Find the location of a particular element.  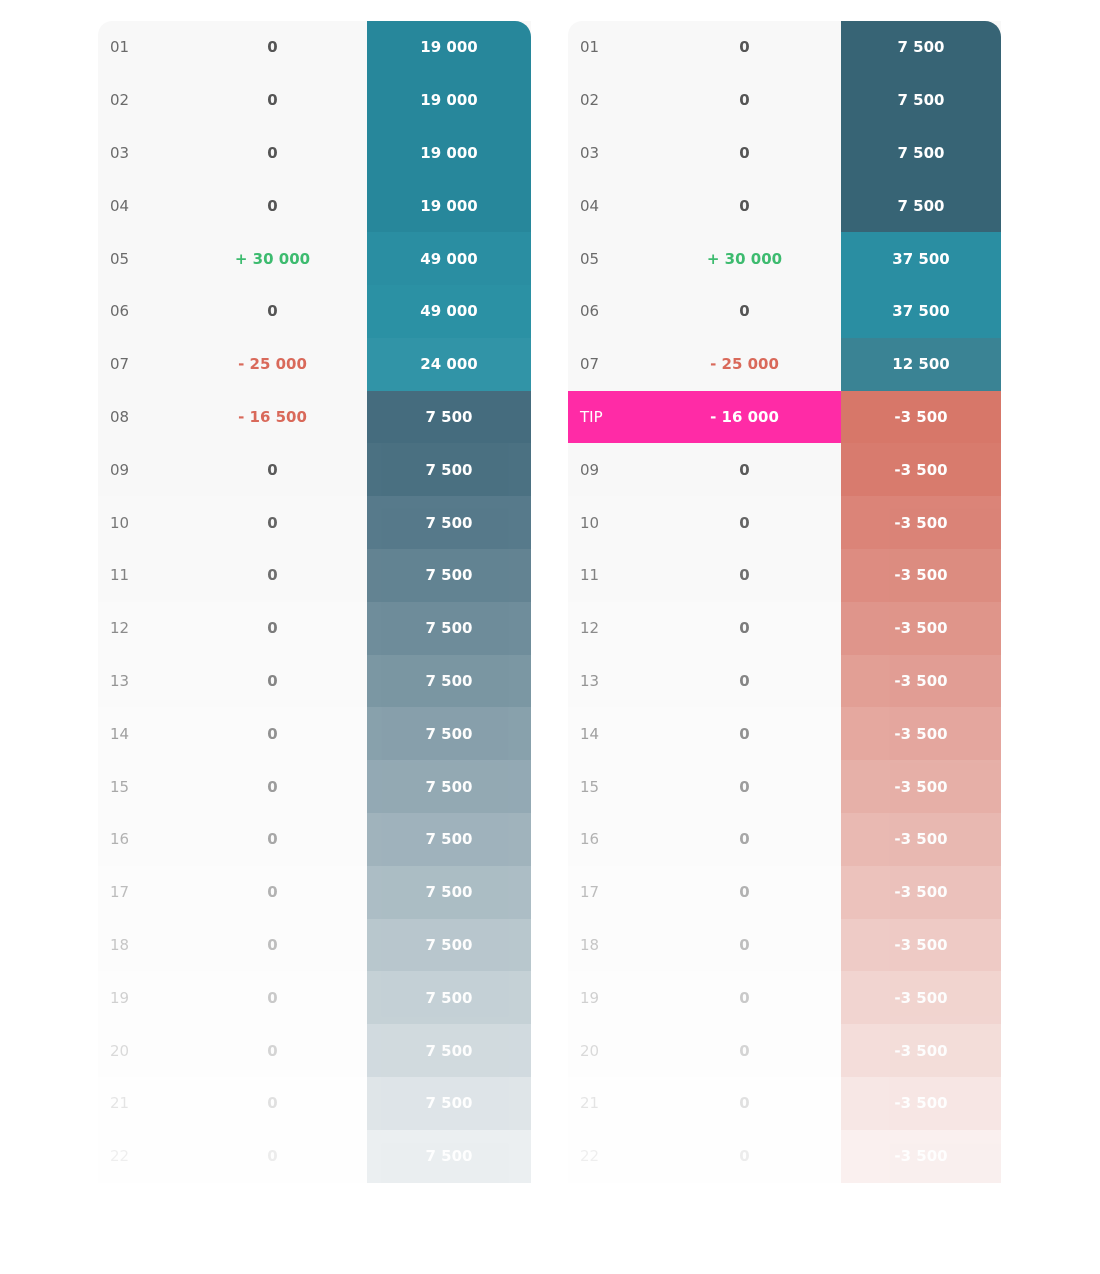

row: 04 0 7 500 is located at coordinates (784, 206).